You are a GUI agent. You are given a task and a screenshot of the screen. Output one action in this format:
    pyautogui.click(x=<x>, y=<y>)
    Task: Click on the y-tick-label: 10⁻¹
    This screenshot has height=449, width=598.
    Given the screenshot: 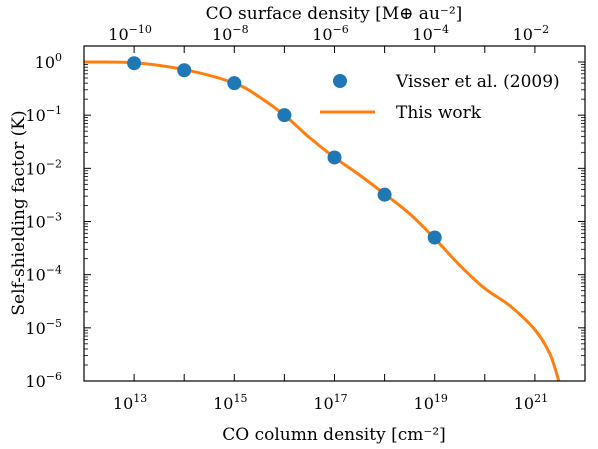 What is the action you would take?
    pyautogui.click(x=43, y=114)
    